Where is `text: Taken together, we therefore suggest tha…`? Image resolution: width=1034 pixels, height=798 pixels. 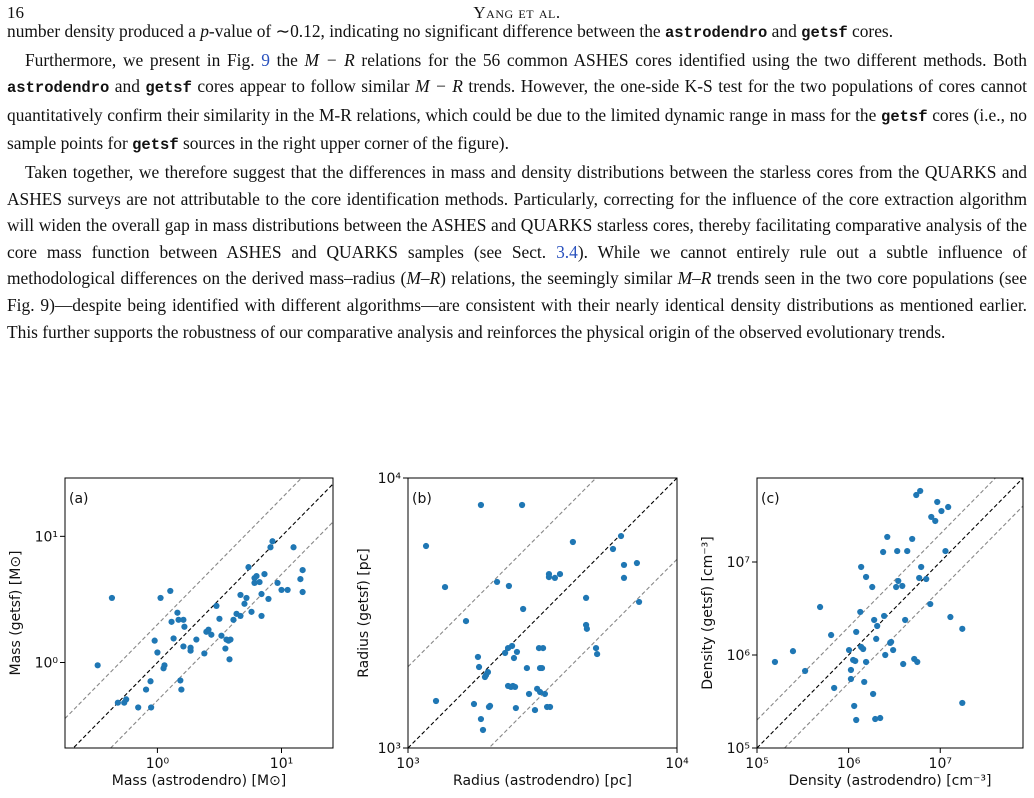 text: Taken together, we therefore suggest tha… is located at coordinates (517, 211).